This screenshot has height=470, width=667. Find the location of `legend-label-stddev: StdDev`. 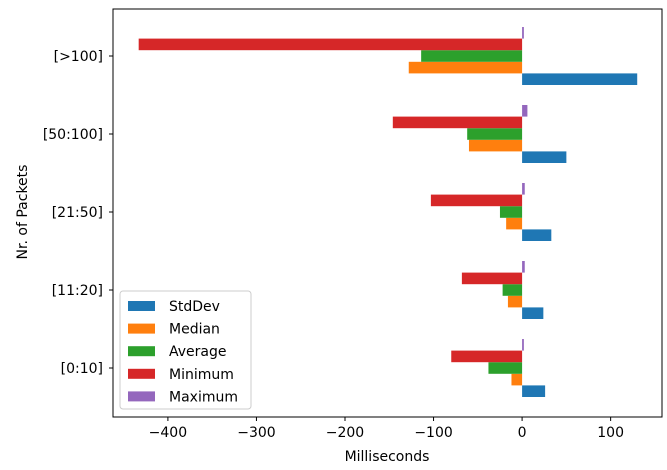

legend-label-stddev: StdDev is located at coordinates (194, 307).